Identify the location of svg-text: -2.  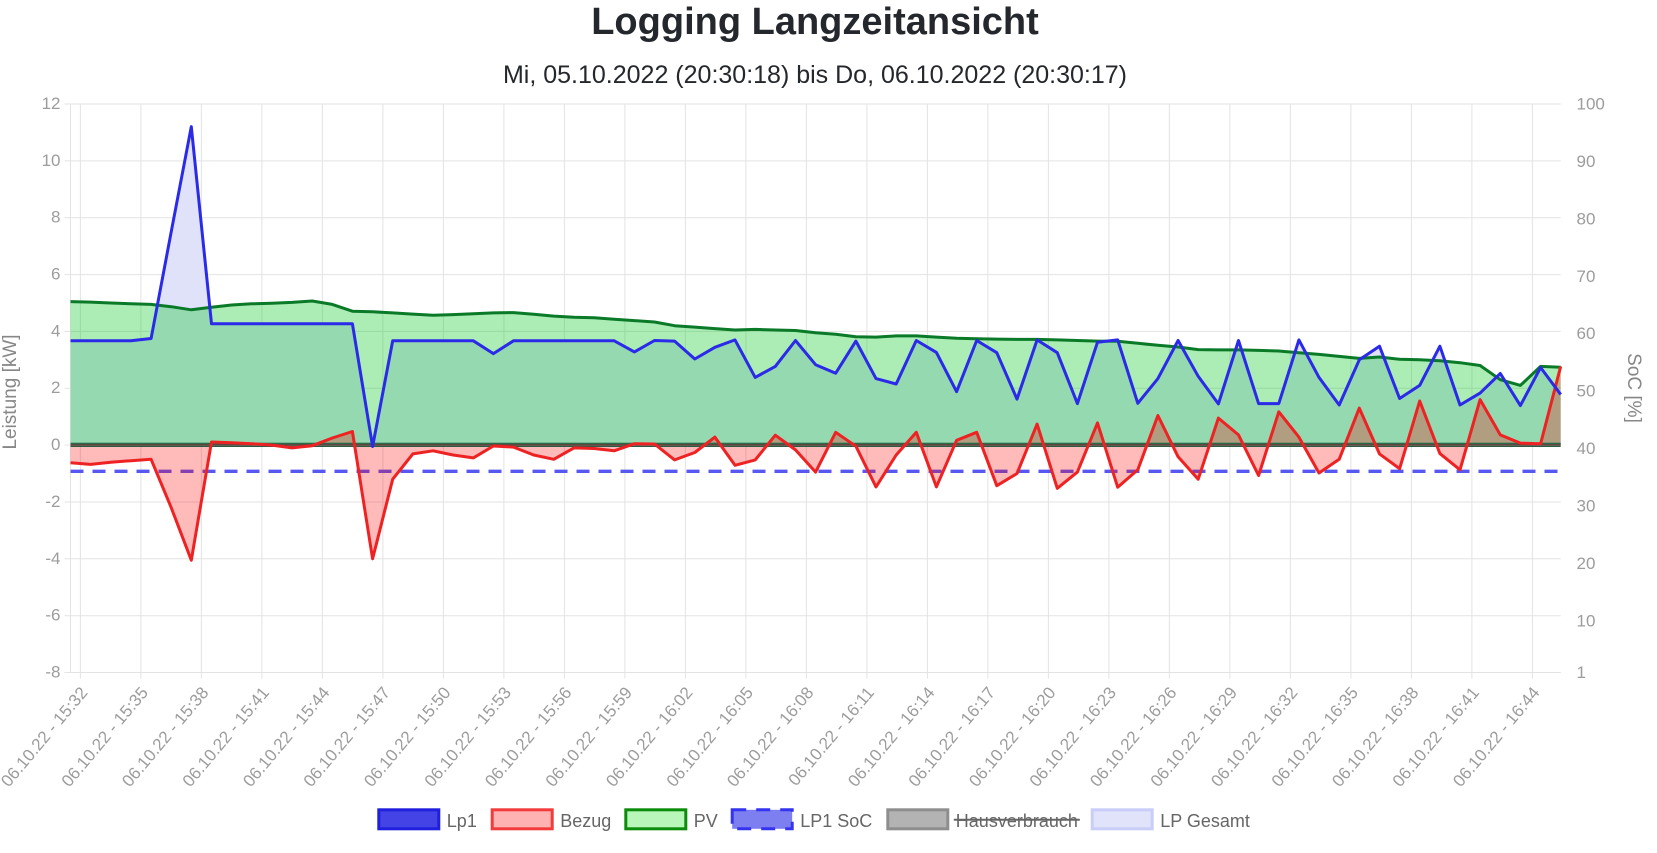
(52, 501).